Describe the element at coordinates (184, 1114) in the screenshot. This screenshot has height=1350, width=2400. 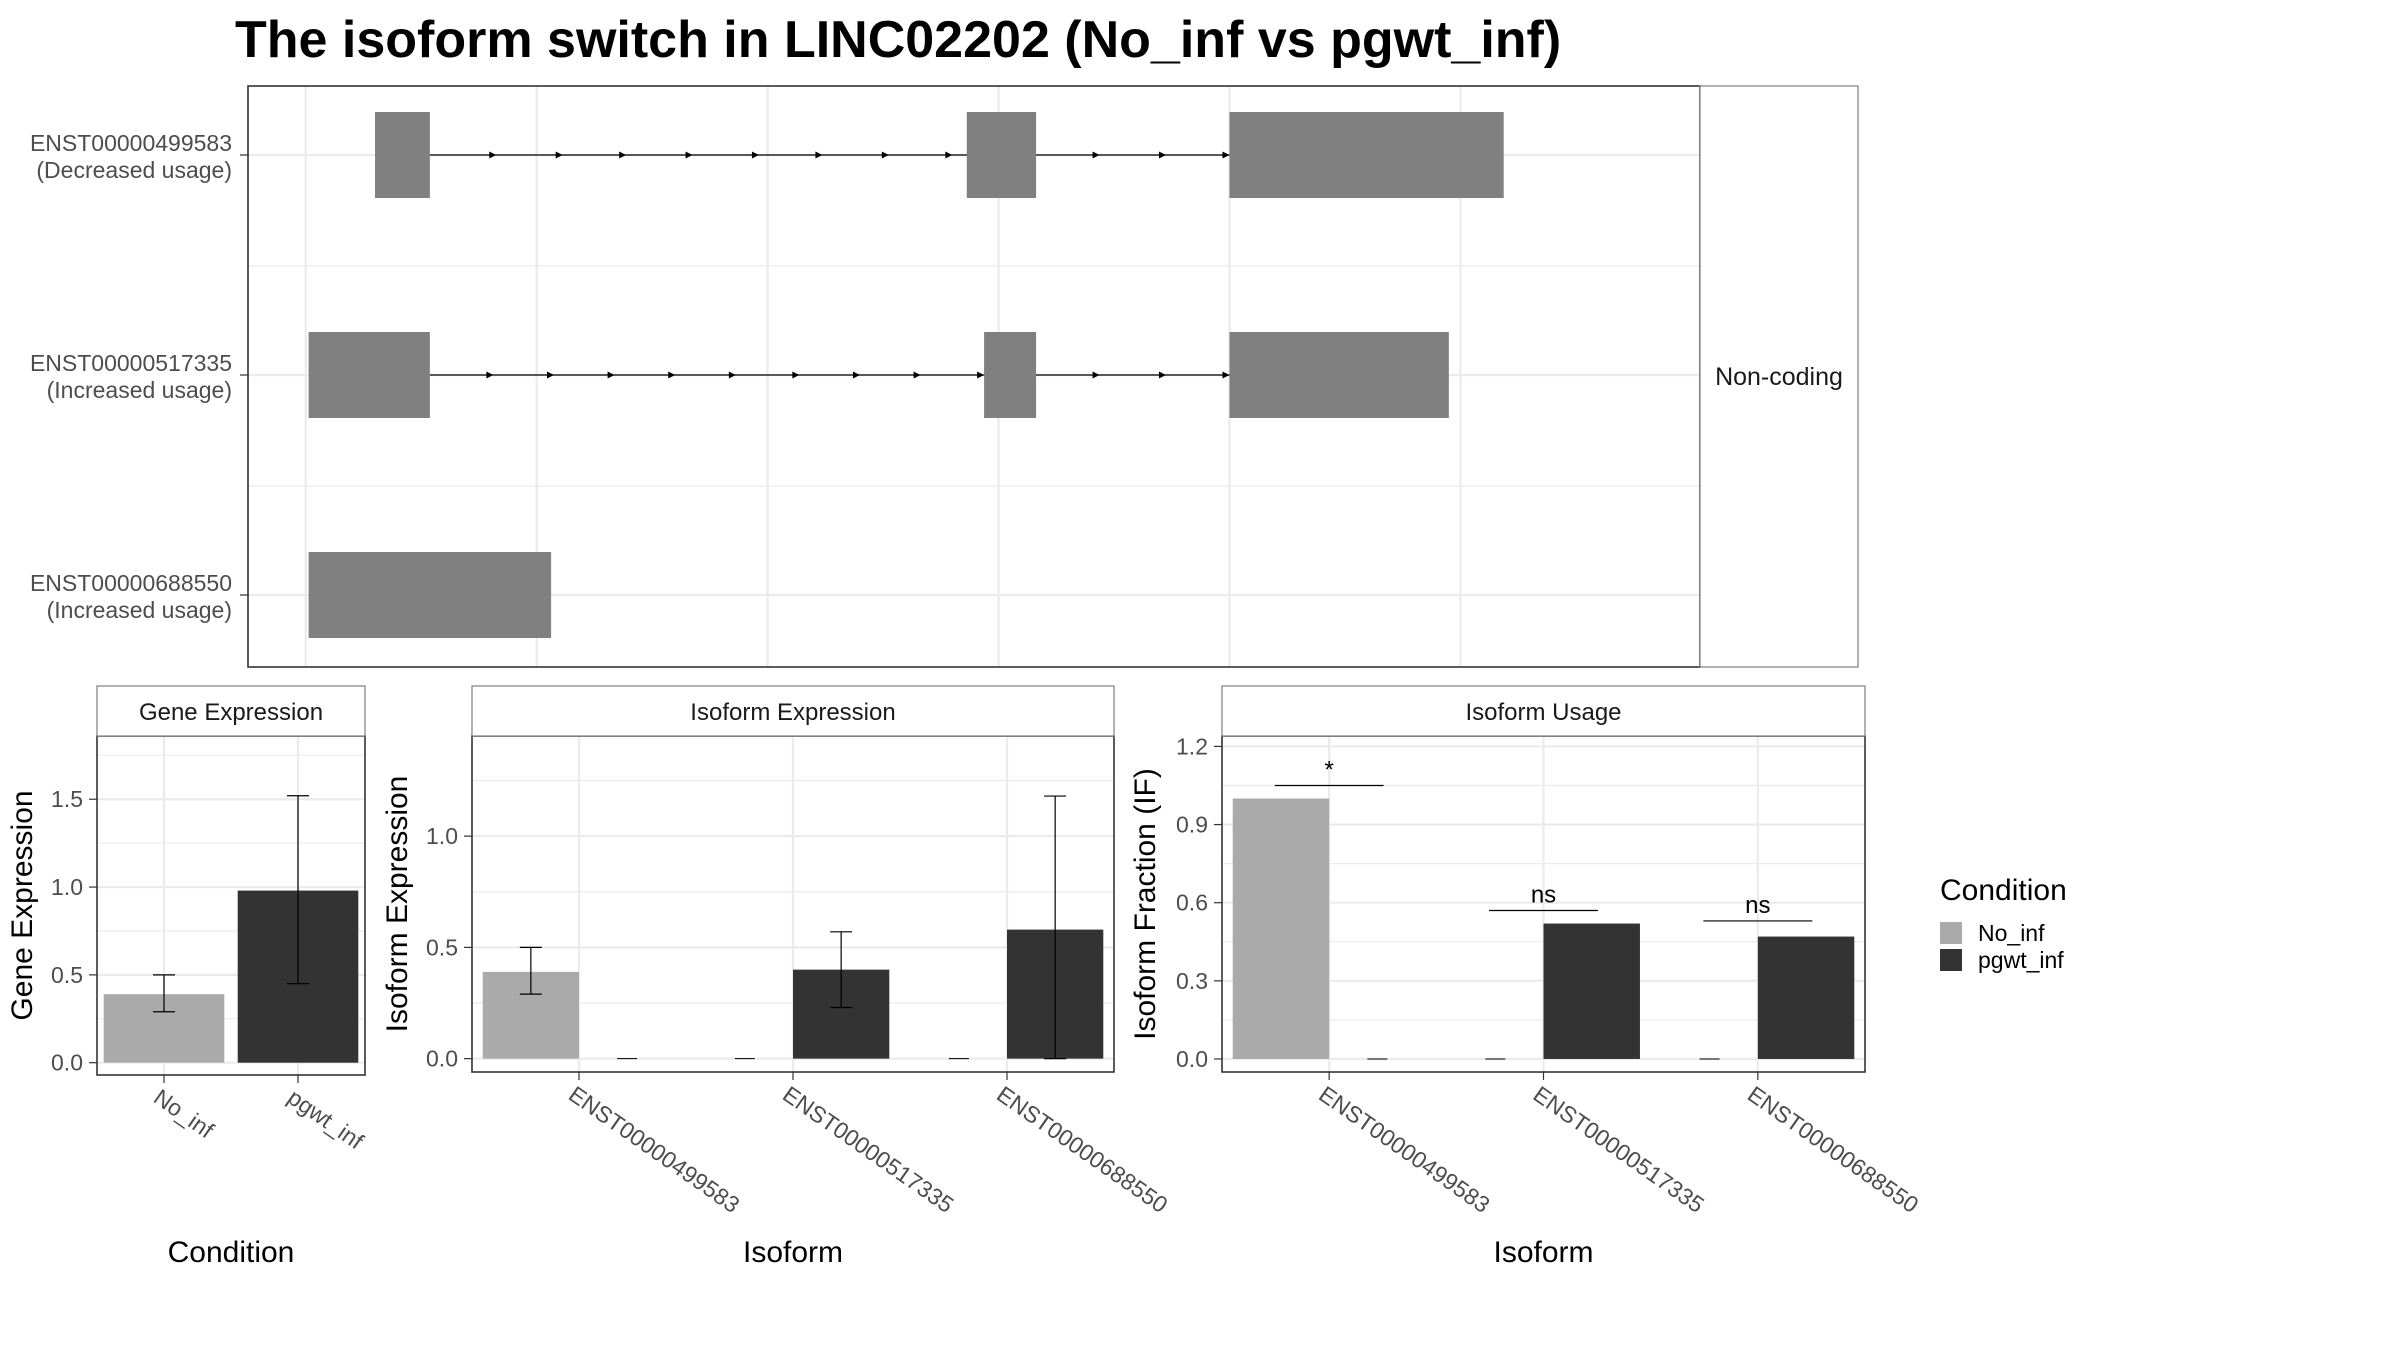
I see `x-tick-label: No_inf` at that location.